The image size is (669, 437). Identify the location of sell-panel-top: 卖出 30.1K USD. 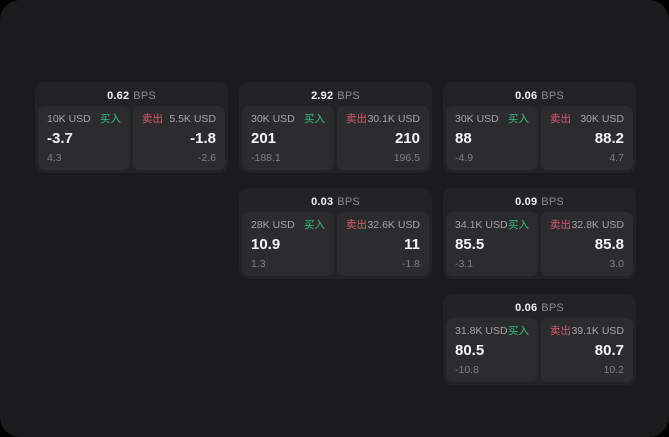
(383, 119).